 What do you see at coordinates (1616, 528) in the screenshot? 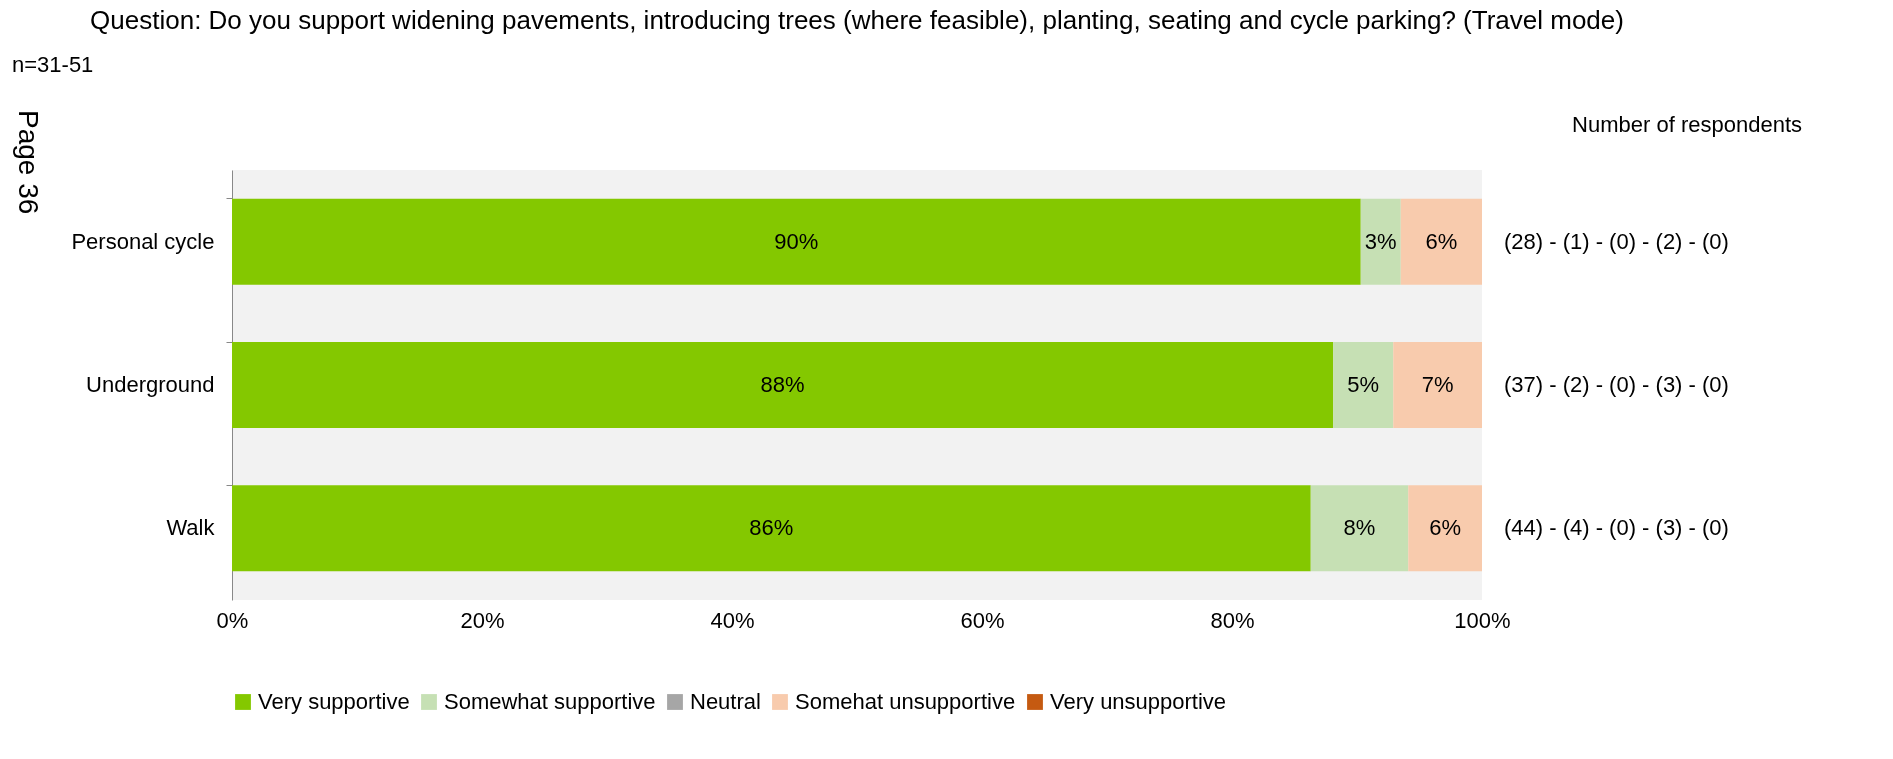
I see `text: (44) - (4) - (0) - (3) - (0)` at bounding box center [1616, 528].